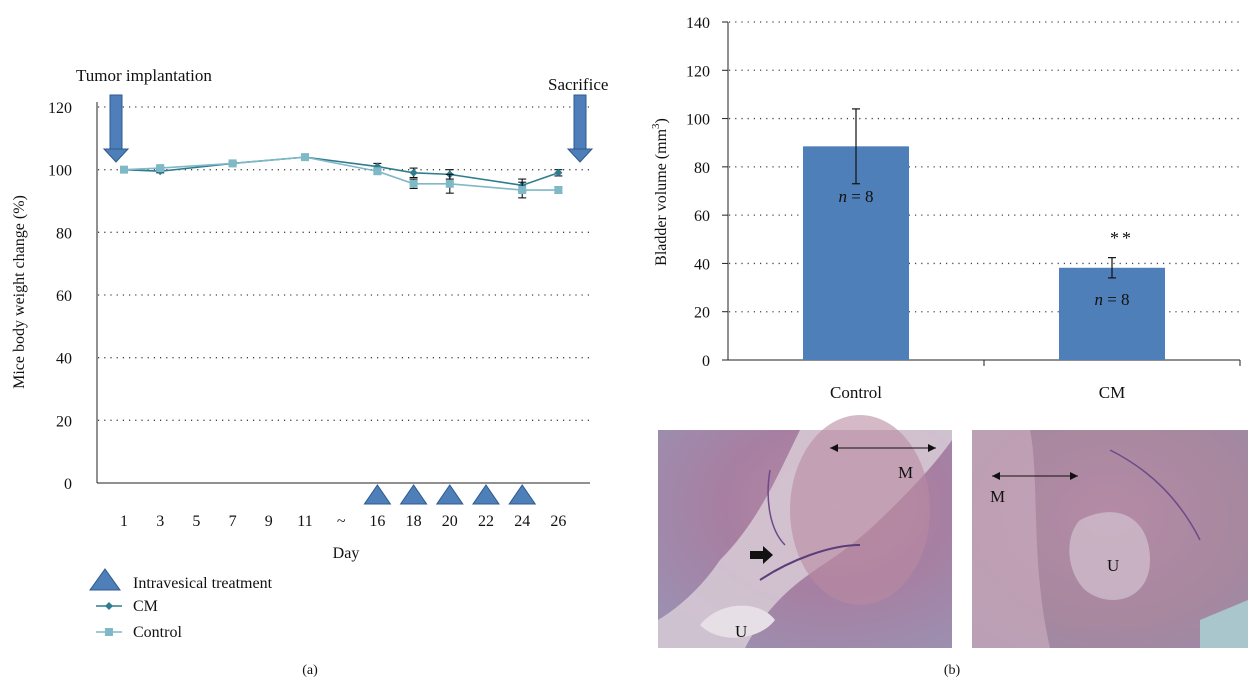  Describe the element at coordinates (856, 392) in the screenshot. I see `x-tick-label: Control` at that location.